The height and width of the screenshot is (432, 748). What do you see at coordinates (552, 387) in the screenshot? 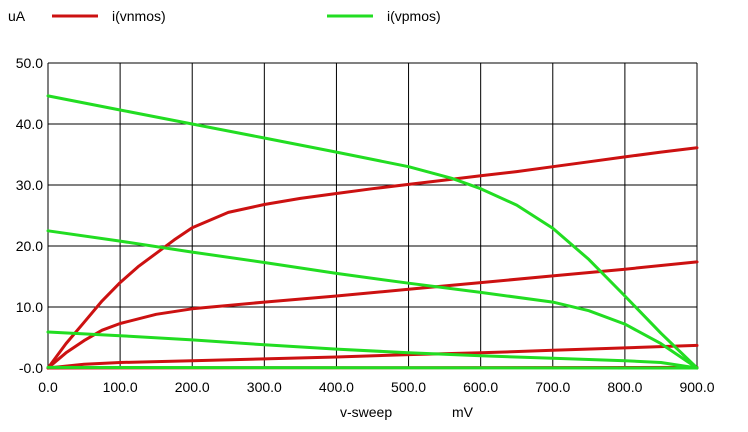
I see `x-tick-label: 700.0` at bounding box center [552, 387].